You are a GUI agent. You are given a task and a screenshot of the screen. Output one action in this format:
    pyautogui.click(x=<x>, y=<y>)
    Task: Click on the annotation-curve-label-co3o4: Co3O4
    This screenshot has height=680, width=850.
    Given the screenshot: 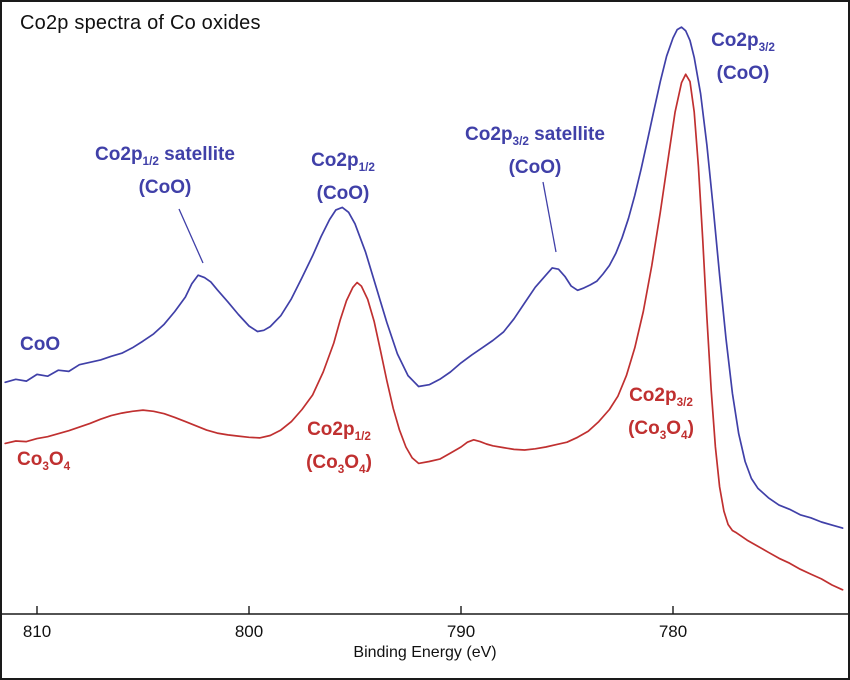 What is the action you would take?
    pyautogui.click(x=43, y=463)
    